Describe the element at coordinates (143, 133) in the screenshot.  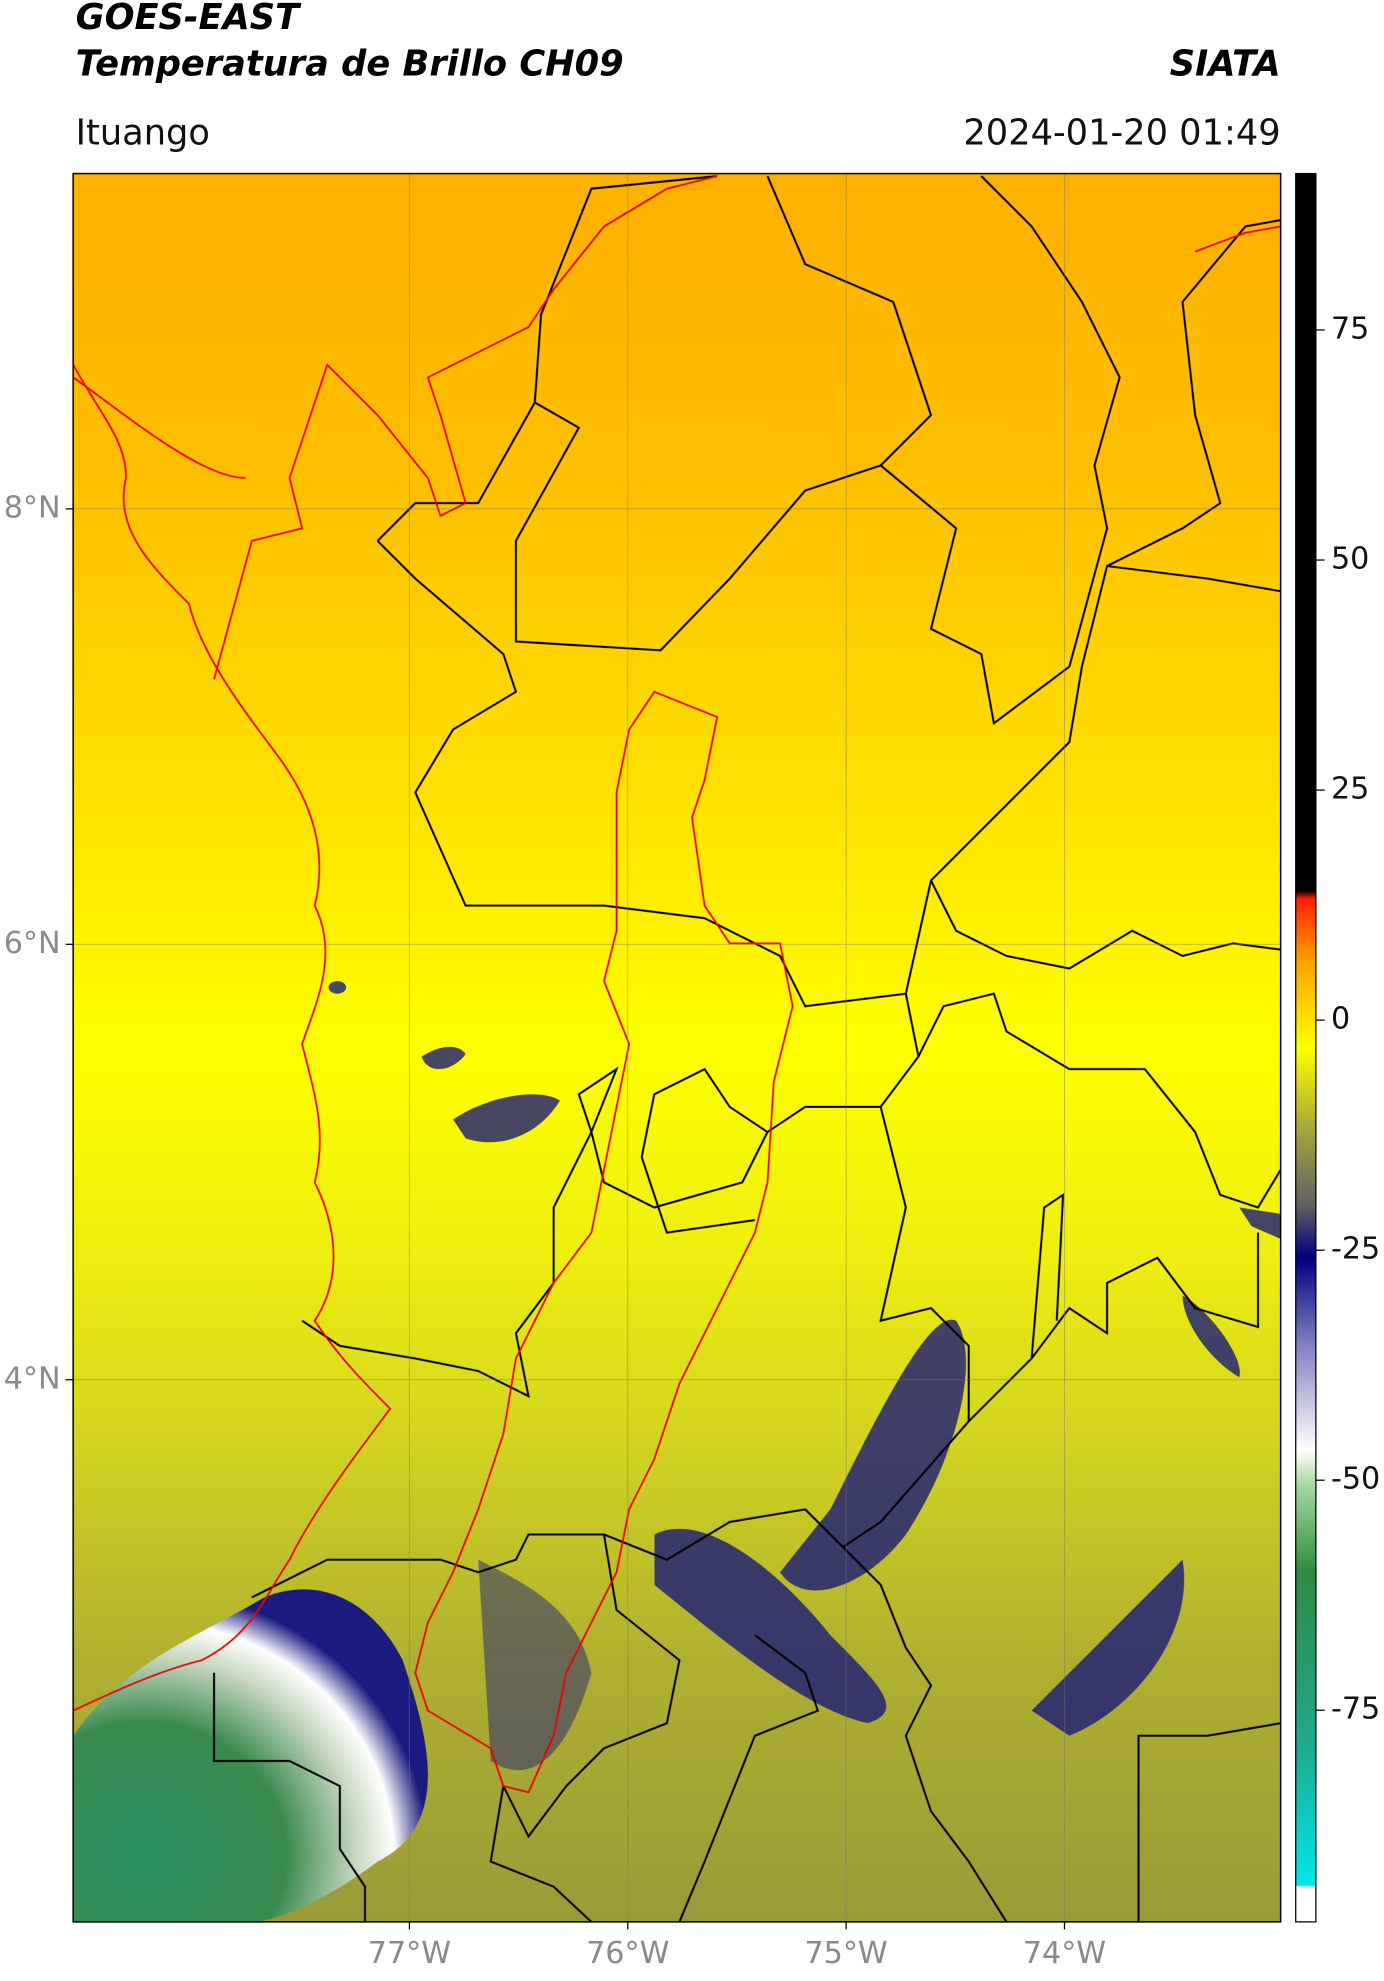
I see `location: Ituango` at that location.